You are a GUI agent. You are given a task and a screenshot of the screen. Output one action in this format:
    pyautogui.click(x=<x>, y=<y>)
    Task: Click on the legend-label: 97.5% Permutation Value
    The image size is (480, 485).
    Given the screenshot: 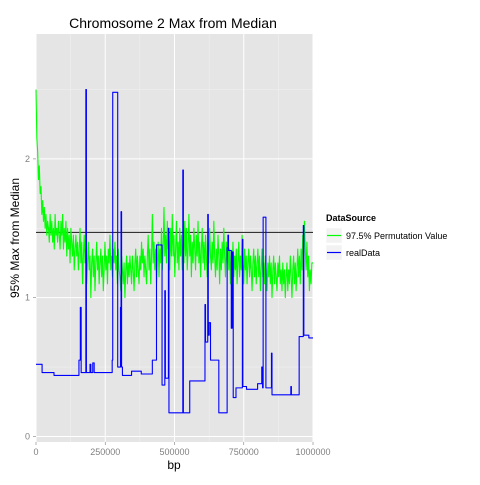 What is the action you would take?
    pyautogui.click(x=396, y=236)
    